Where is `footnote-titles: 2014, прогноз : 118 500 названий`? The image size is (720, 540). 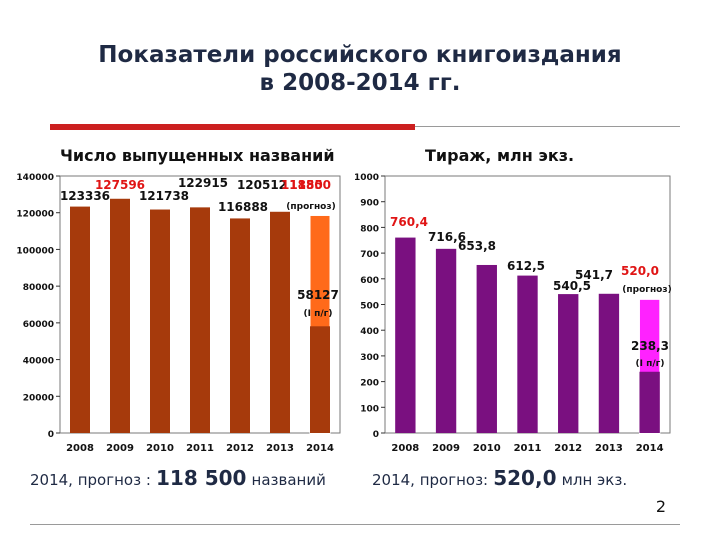
footnote-titles: 2014, прогноз : 118 500 названий is located at coordinates (178, 478).